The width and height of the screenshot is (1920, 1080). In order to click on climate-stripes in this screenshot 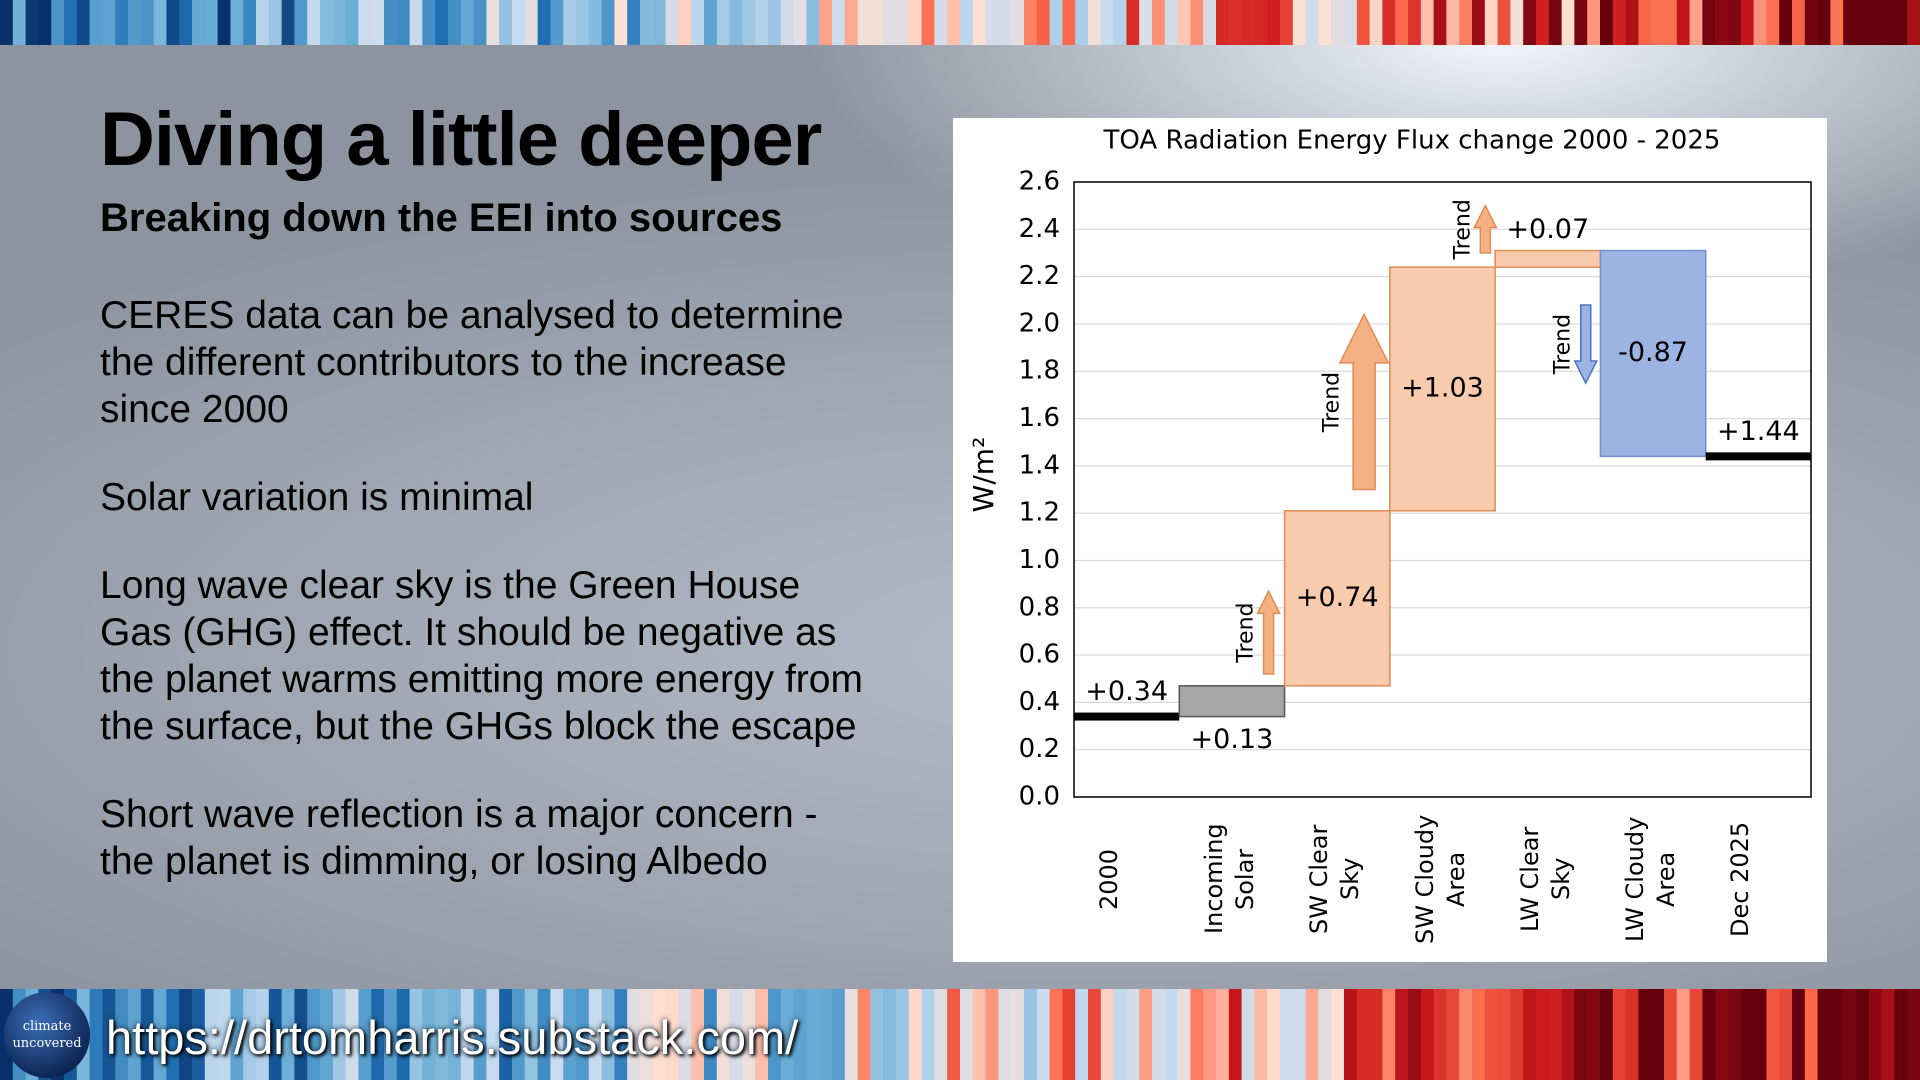, I will do `click(960, 22)`.